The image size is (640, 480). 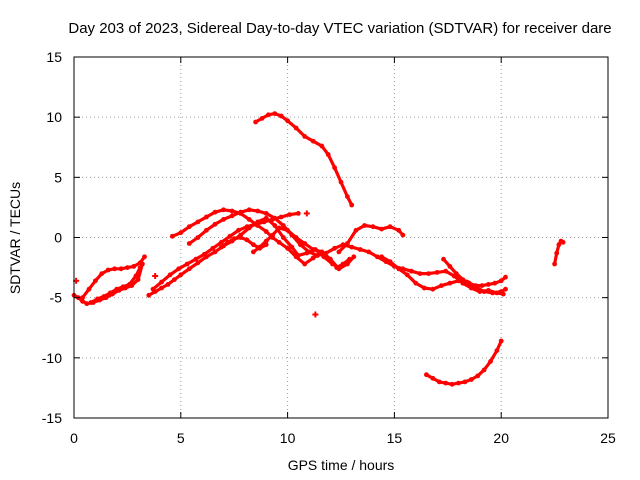 I want to click on x-tick-label: 5, so click(x=181, y=438).